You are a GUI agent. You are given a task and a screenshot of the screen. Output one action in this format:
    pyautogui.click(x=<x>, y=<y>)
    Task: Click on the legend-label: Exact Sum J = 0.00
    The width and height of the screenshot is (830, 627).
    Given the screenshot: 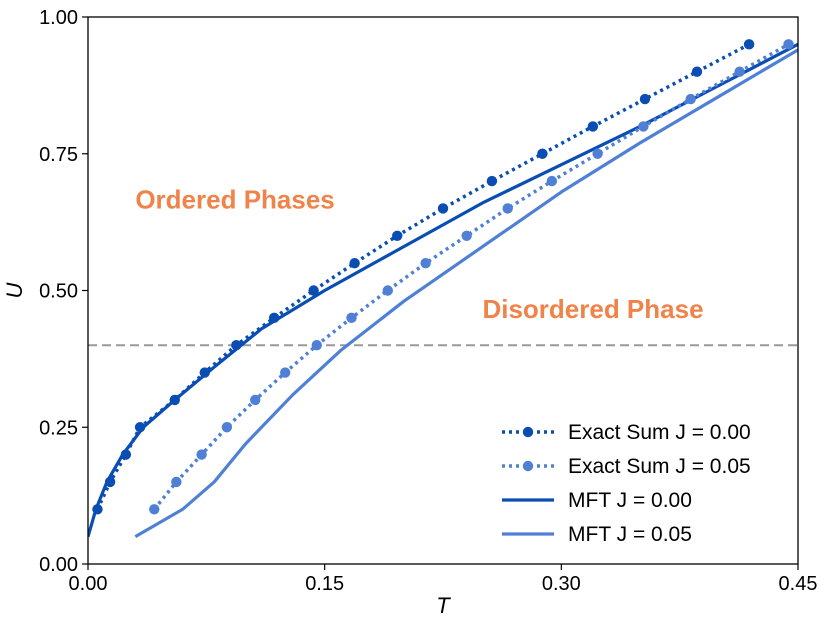 What is the action you would take?
    pyautogui.click(x=659, y=432)
    